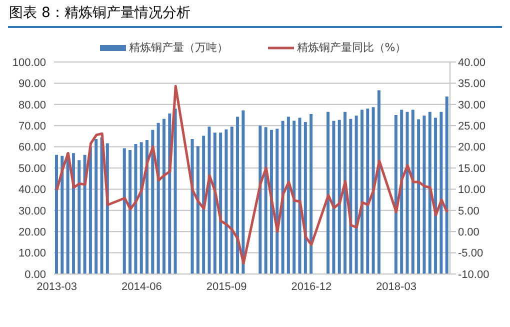 The image size is (510, 327). Describe the element at coordinates (472, 126) in the screenshot. I see `y2-tick-label: 25.00` at that location.